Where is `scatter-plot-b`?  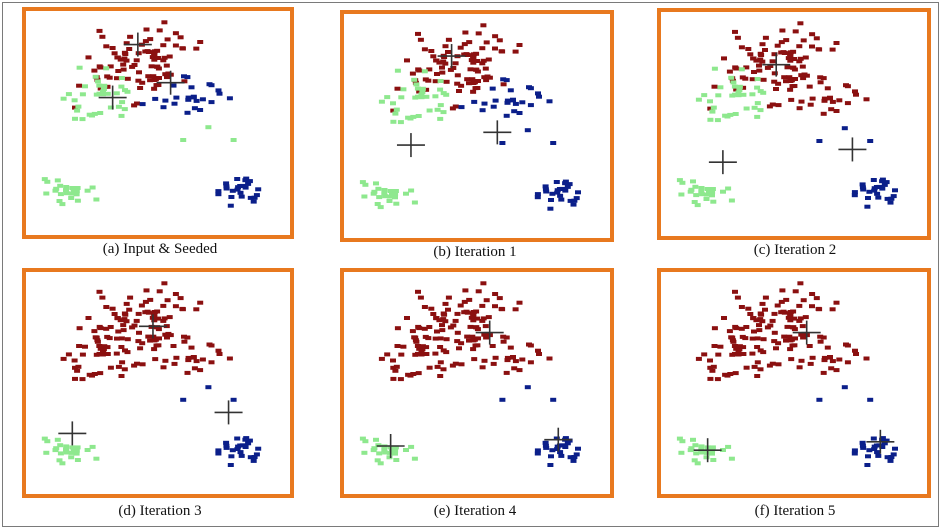
scatter-plot-b is located at coordinates (470, 117).